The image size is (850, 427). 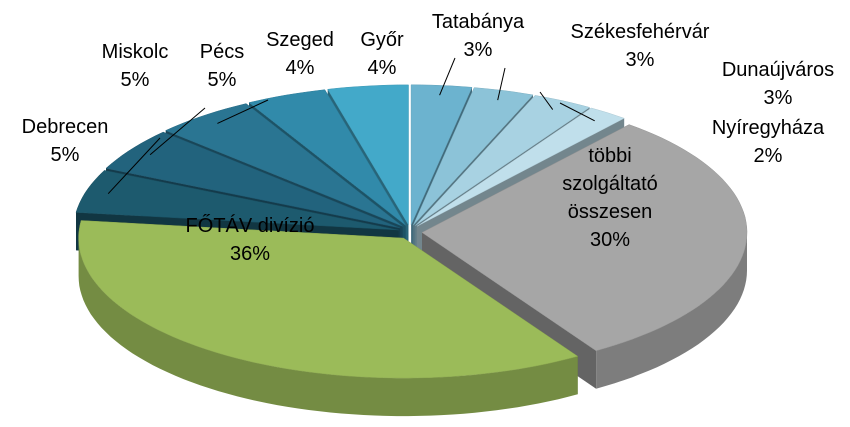 What do you see at coordinates (300, 54) in the screenshot?
I see `slice-label: Szeged 4%` at bounding box center [300, 54].